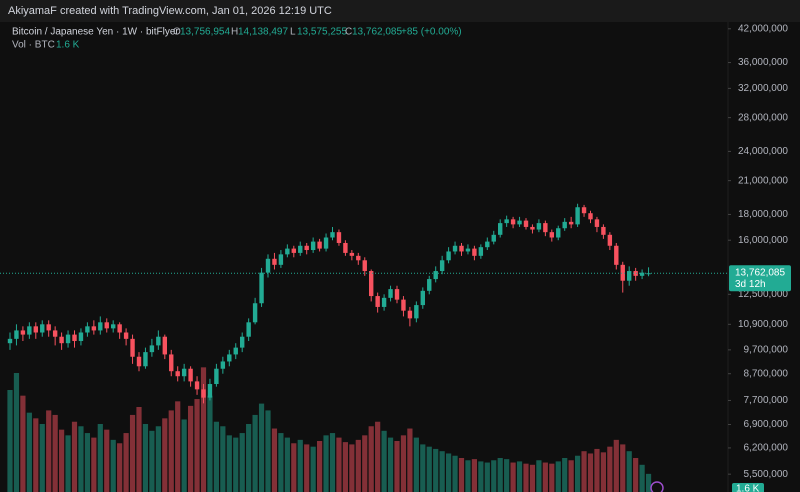  Describe the element at coordinates (763, 294) in the screenshot. I see `y-tick-label: 12,500,000` at that location.